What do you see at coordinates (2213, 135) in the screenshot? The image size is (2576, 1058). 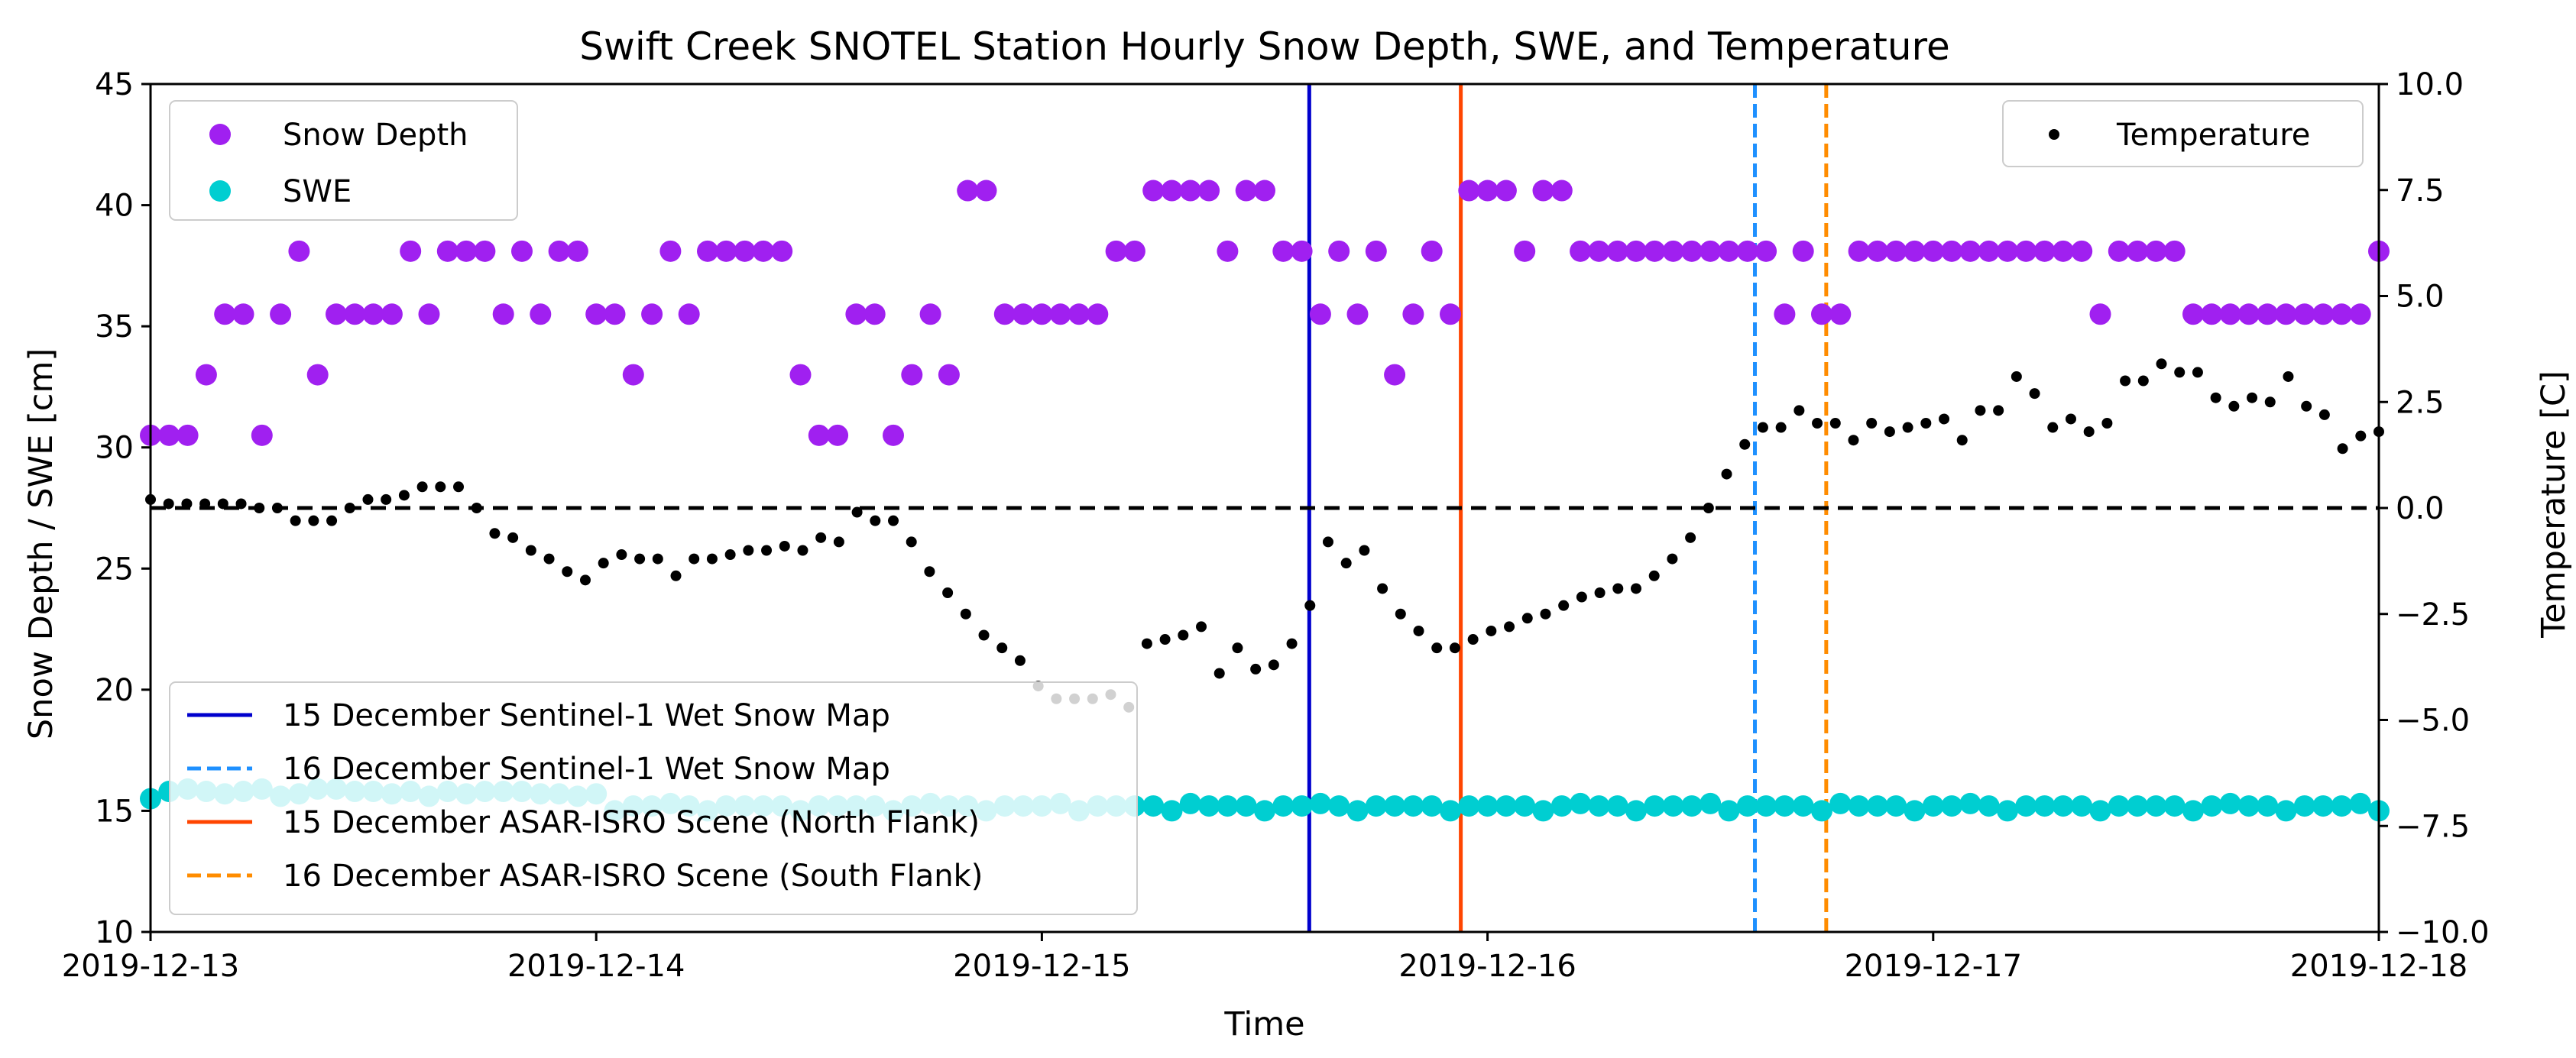 I see `legend-label-temperature: Temperature` at bounding box center [2213, 135].